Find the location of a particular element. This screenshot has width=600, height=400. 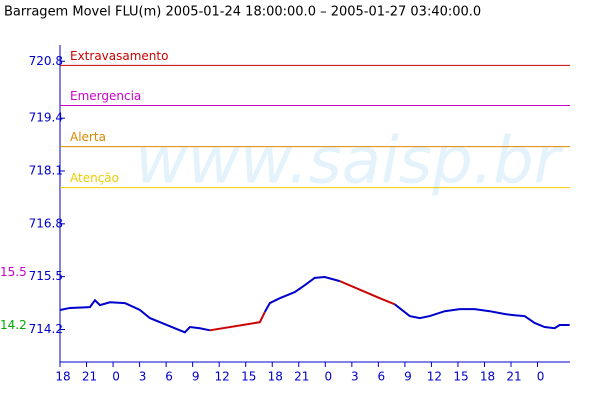

threshold-label: Emergencia is located at coordinates (105, 96).